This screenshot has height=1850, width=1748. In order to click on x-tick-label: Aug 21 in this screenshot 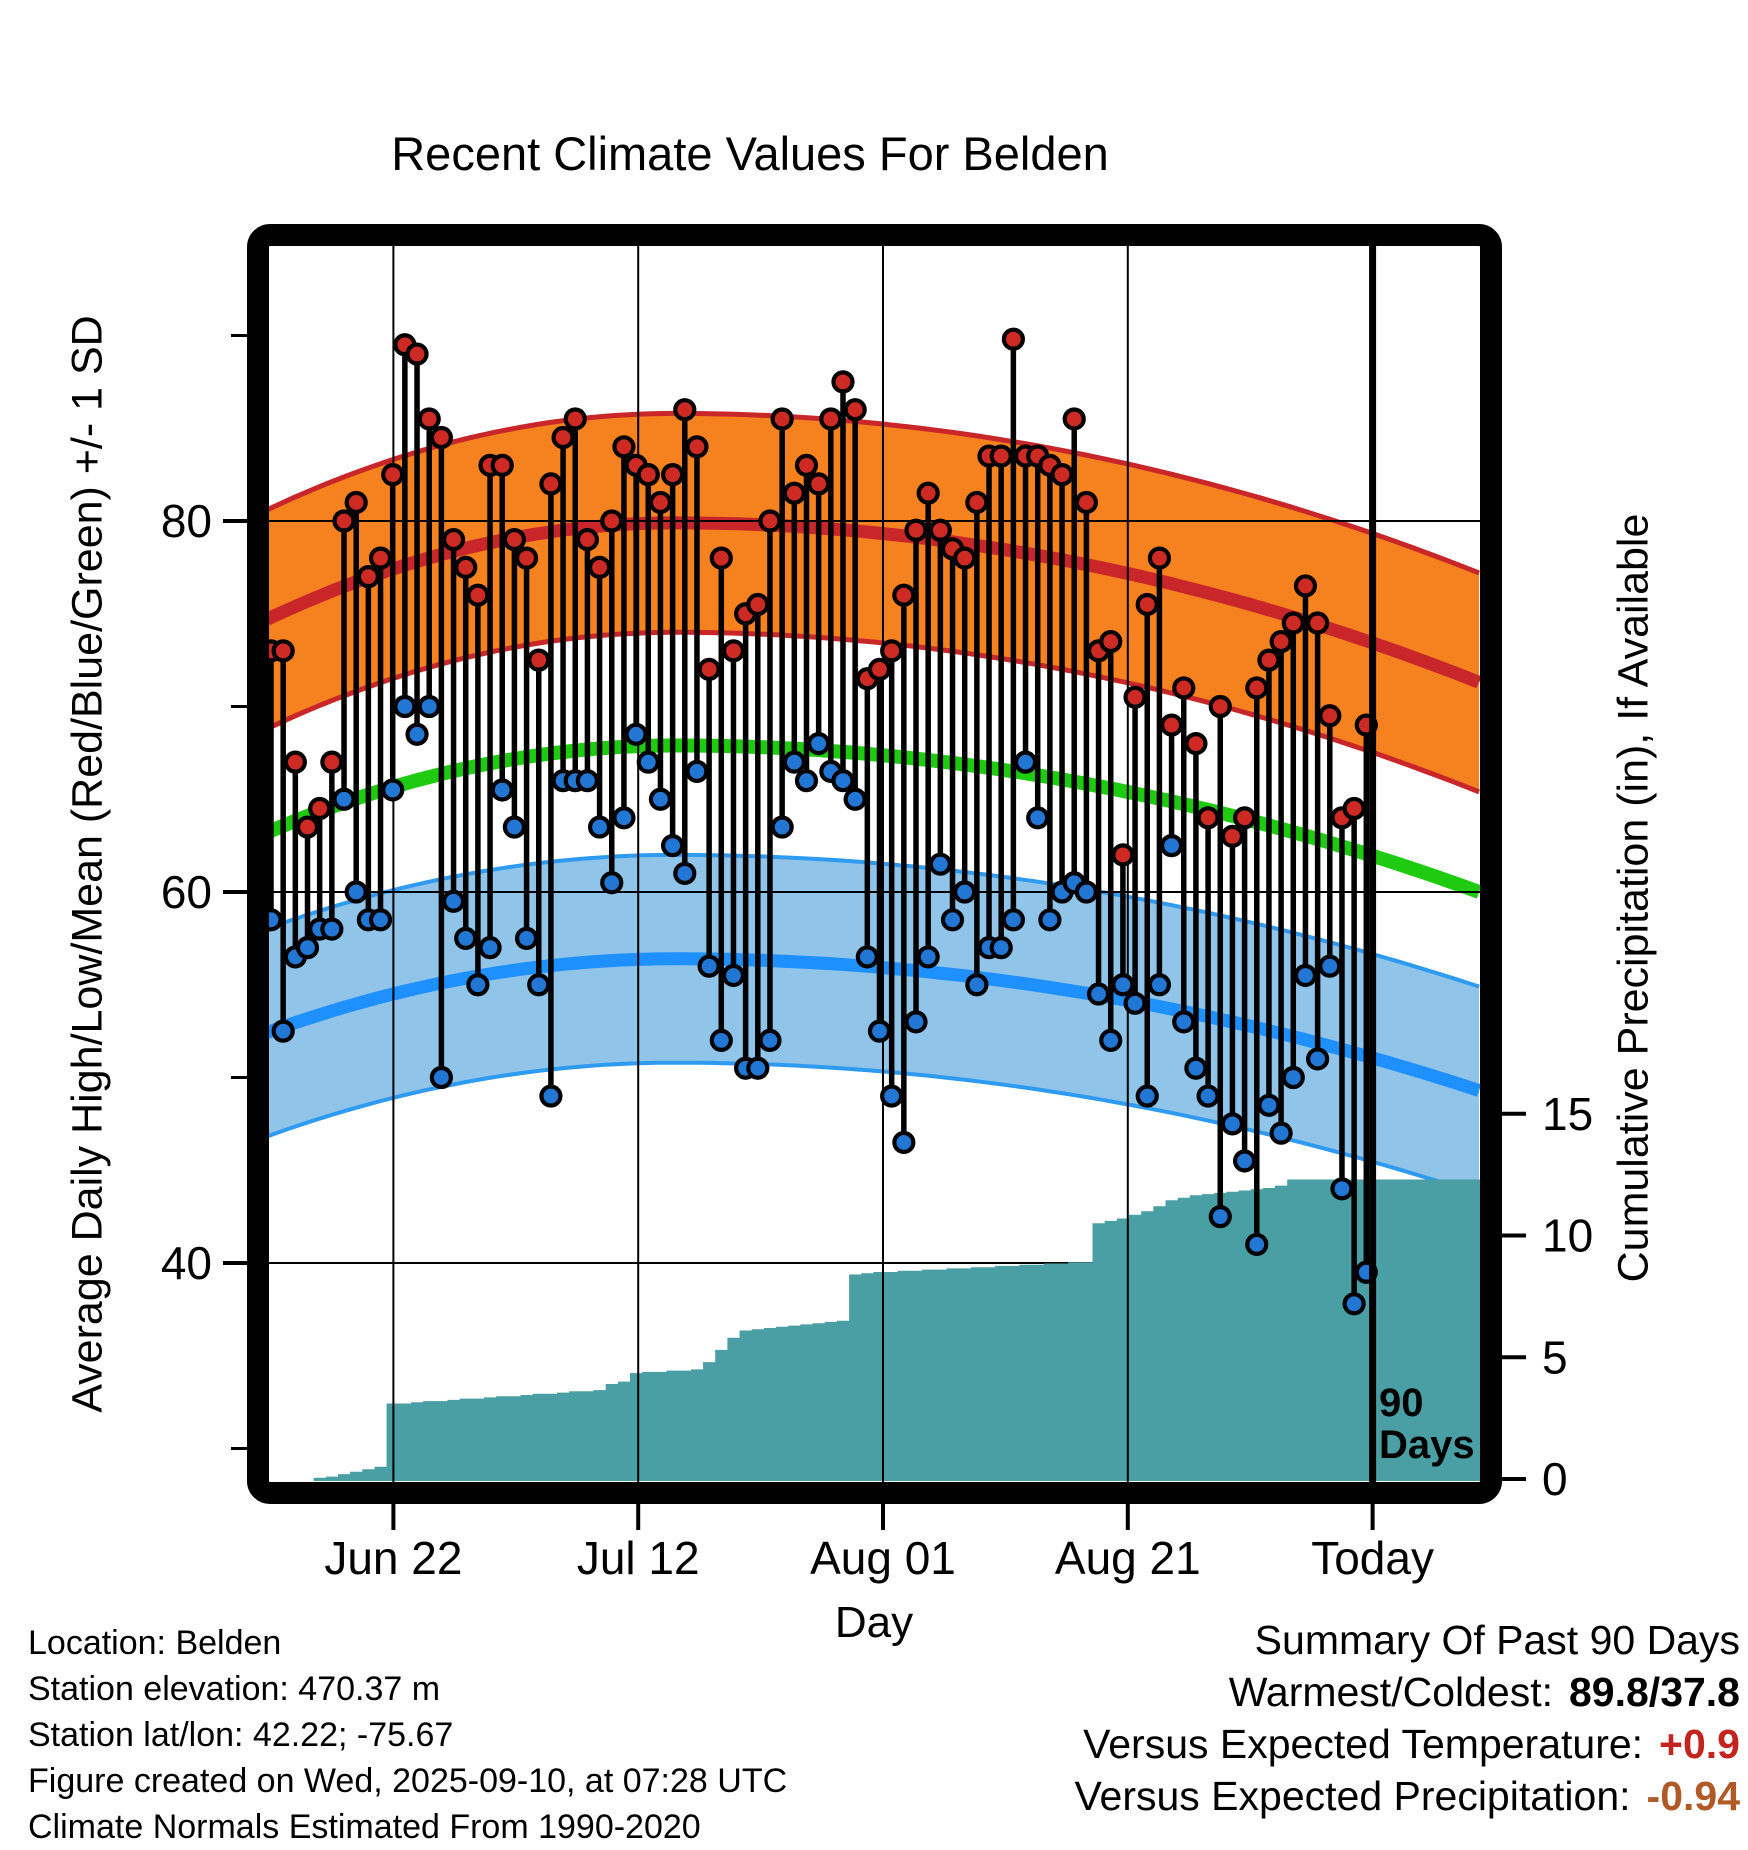, I will do `click(1128, 1558)`.